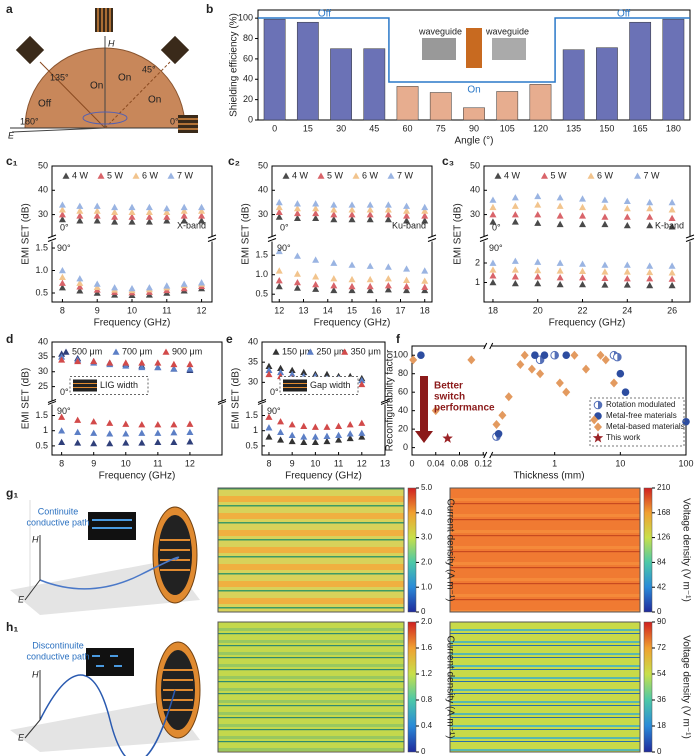  What do you see at coordinates (407, 103) in the screenshot?
I see `bar` at bounding box center [407, 103].